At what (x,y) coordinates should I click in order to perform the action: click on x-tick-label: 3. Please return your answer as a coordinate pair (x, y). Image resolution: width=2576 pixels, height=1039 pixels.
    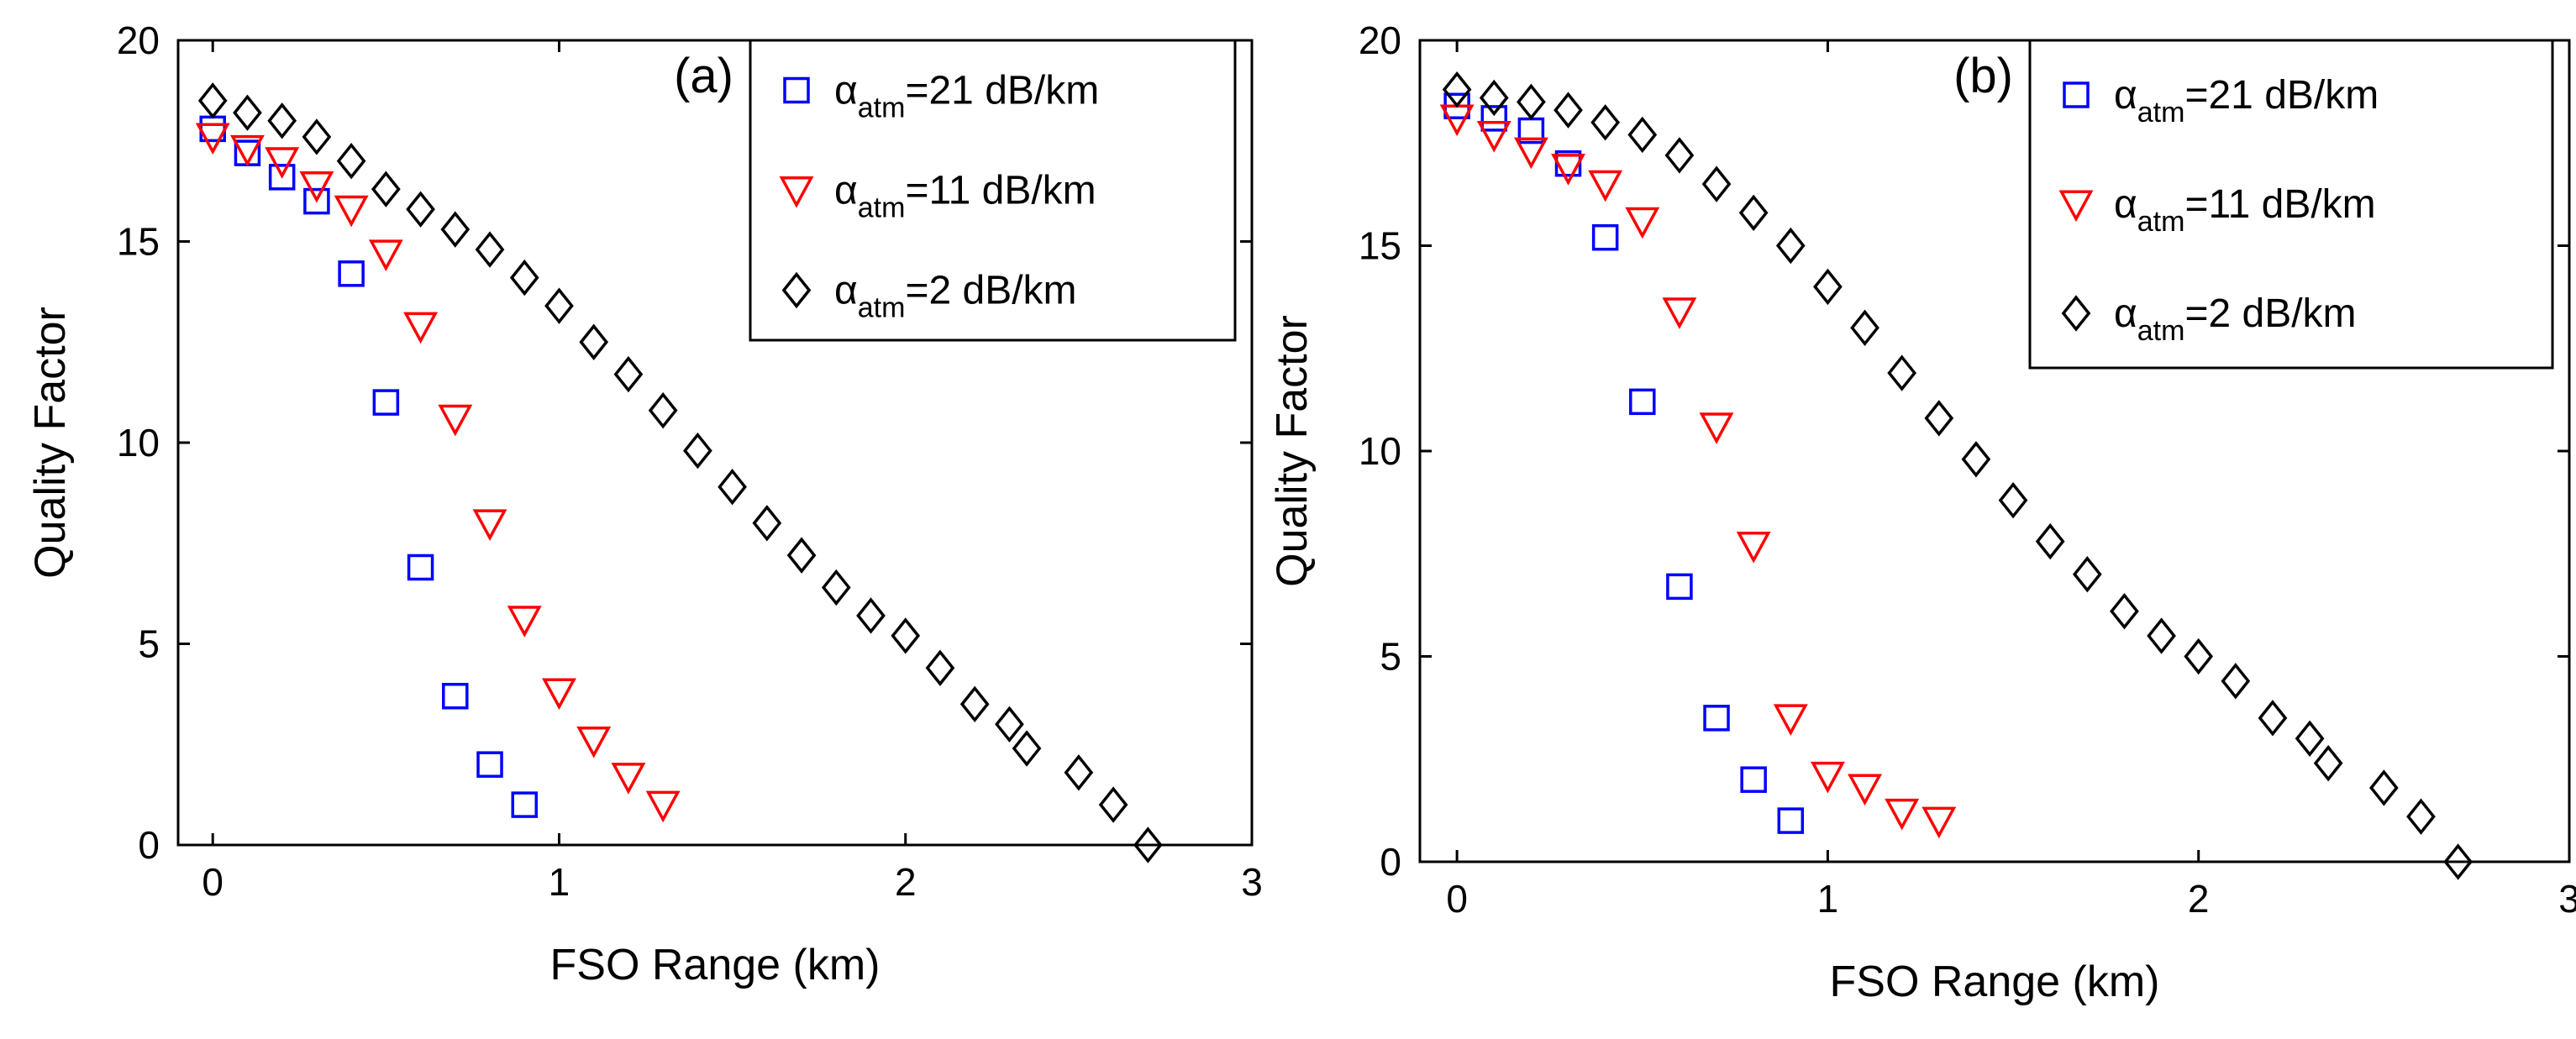
    Looking at the image, I should click on (1252, 882).